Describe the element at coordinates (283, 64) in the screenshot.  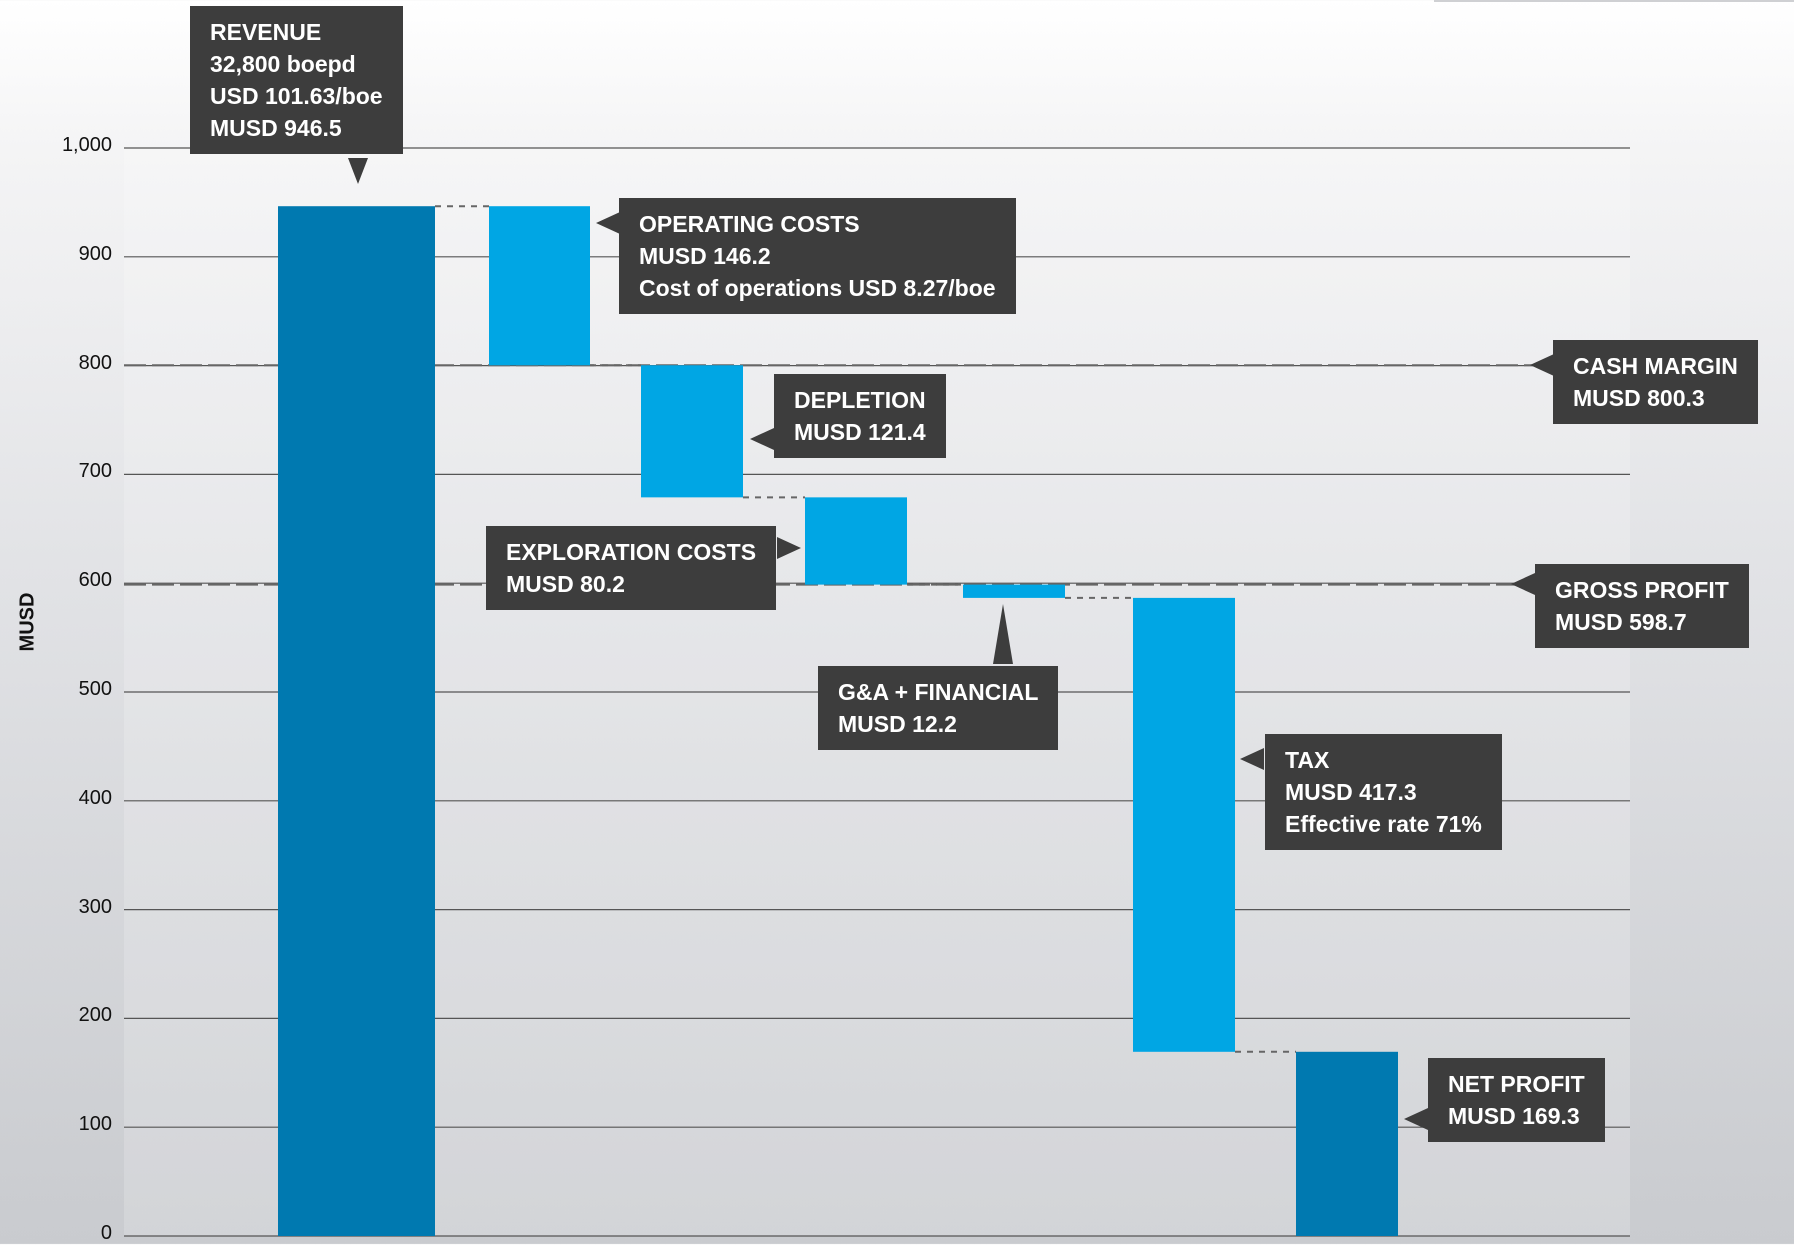
I see `callout-line: 32,800 boepd` at that location.